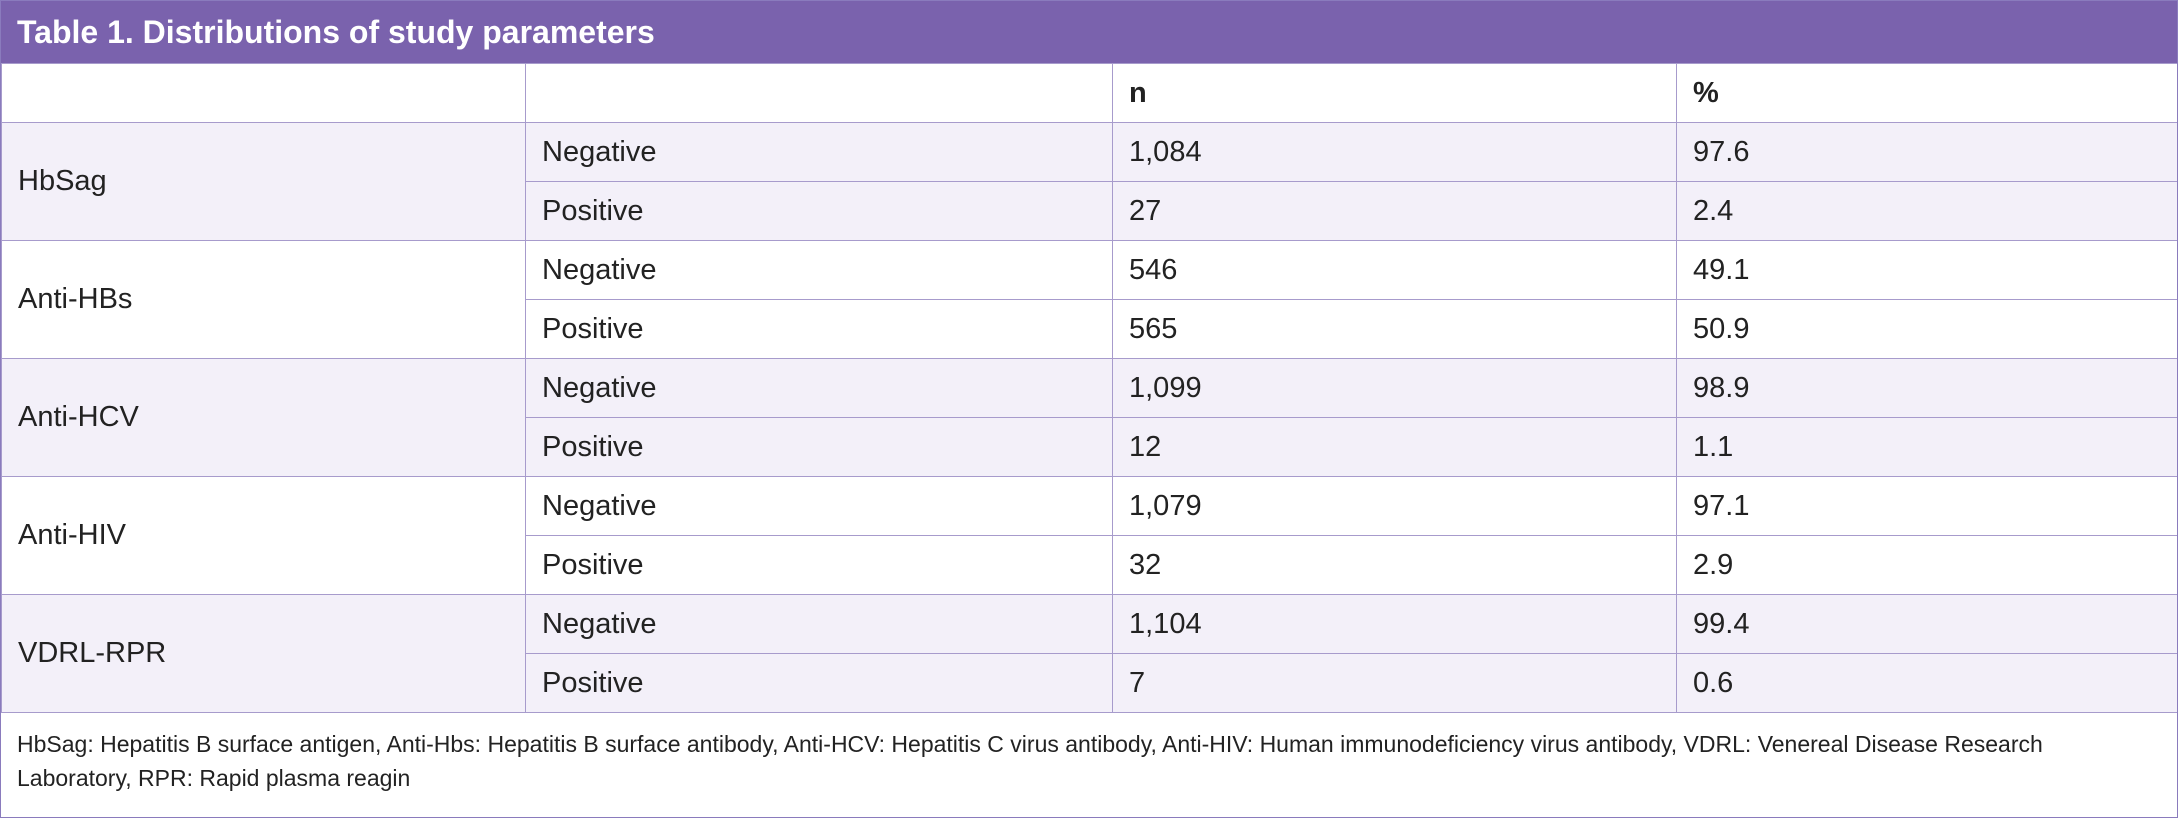 The image size is (2178, 818). I want to click on header-row: n%, so click(1089, 93).